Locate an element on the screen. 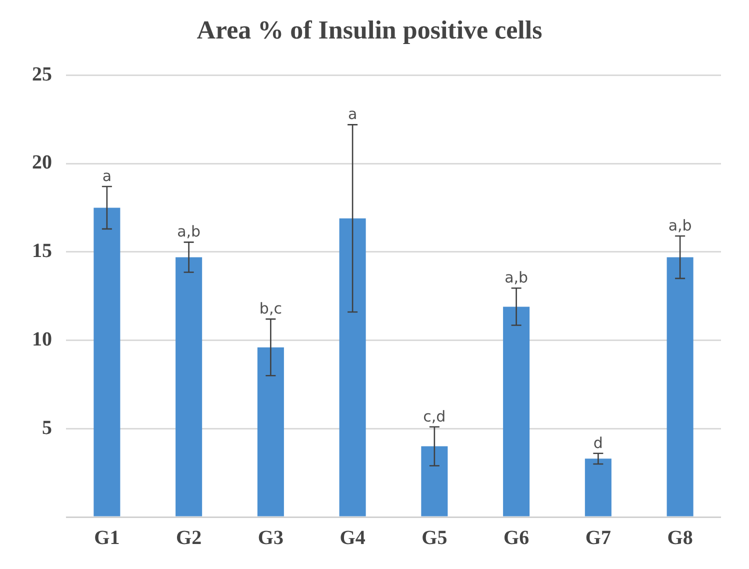  x-tick-label: G8 is located at coordinates (680, 538).